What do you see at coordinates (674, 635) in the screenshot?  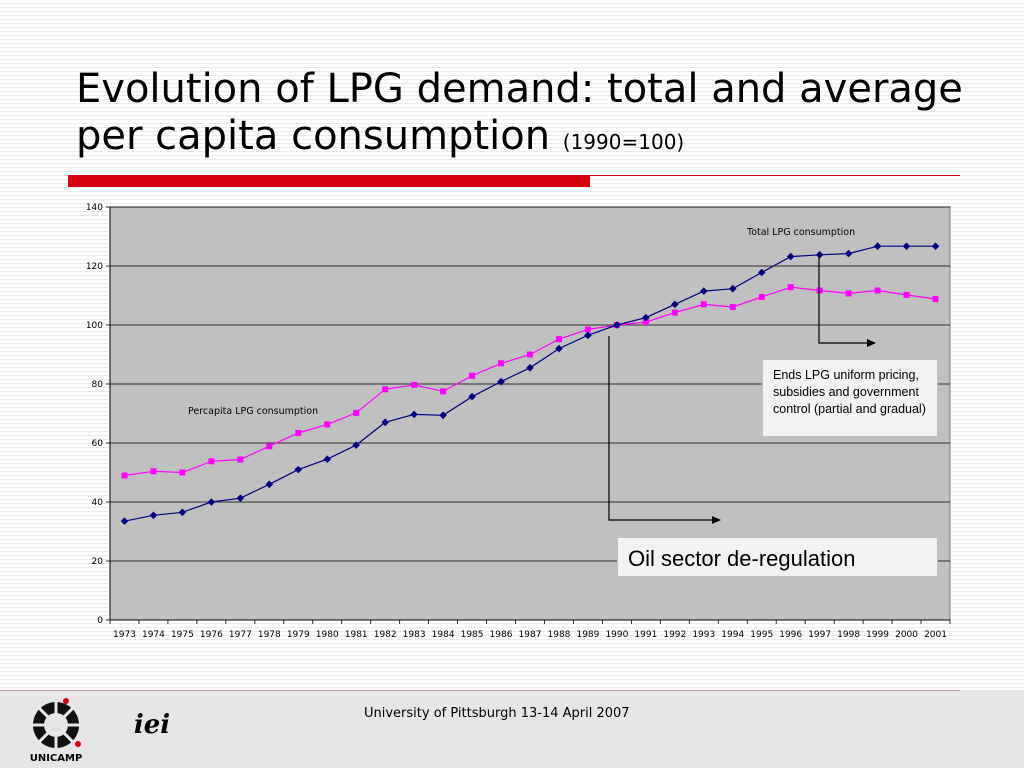 I see `x-tick-label: 1992` at bounding box center [674, 635].